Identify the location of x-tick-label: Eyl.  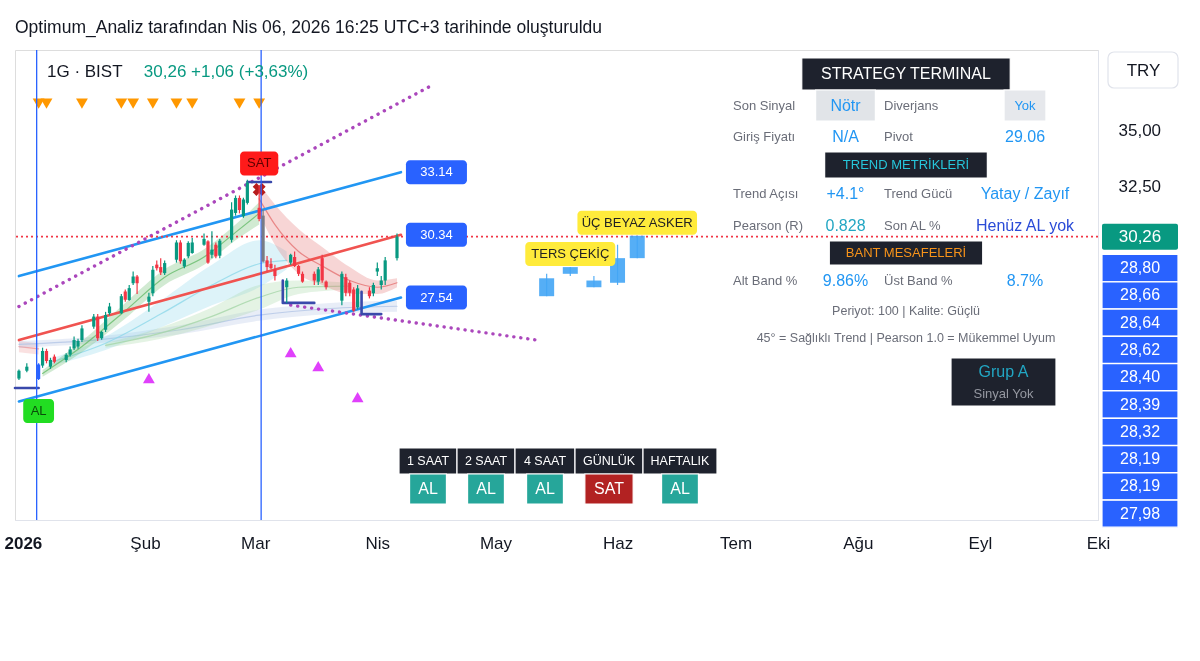
(980, 543).